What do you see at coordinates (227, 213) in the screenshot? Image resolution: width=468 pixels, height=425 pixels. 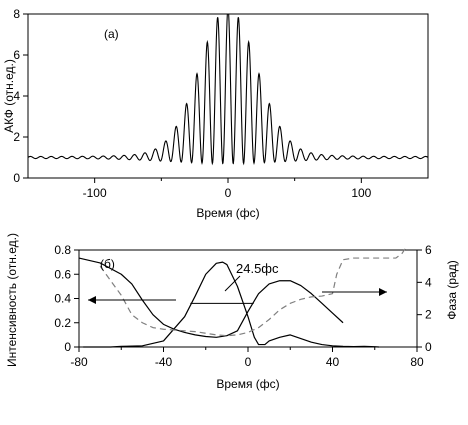 I see `panel-a-x-axis-label: Время (фс)` at bounding box center [227, 213].